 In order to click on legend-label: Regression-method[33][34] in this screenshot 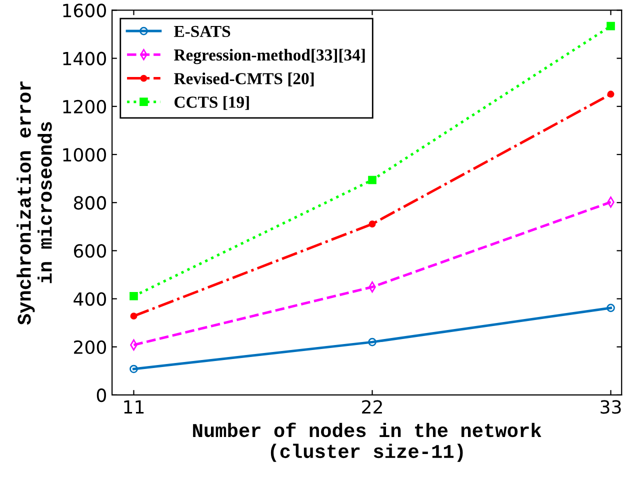, I will do `click(269, 56)`.